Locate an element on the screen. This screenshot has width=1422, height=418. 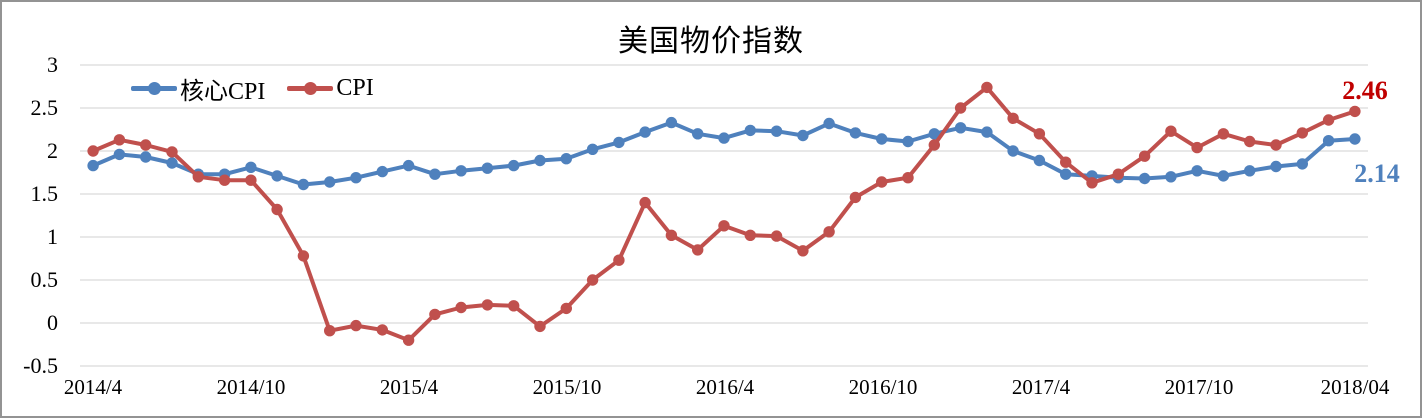
chart-title: 美国物价指数 is located at coordinates (711, 41).